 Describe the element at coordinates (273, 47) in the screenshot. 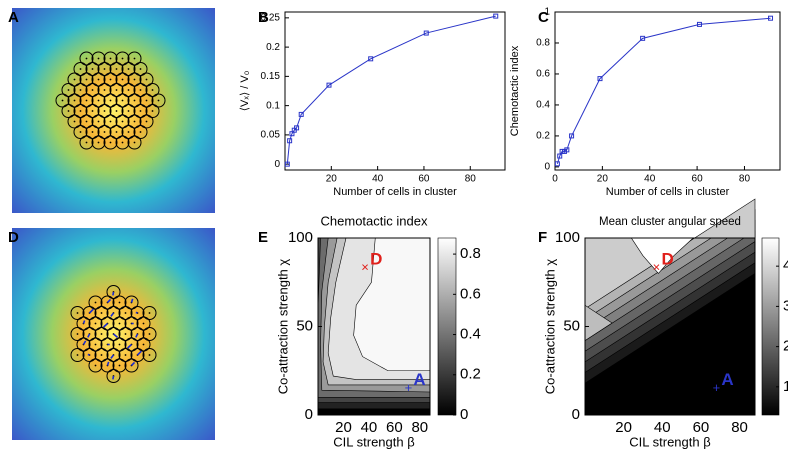

I see `y-tick-label: 0.2` at that location.